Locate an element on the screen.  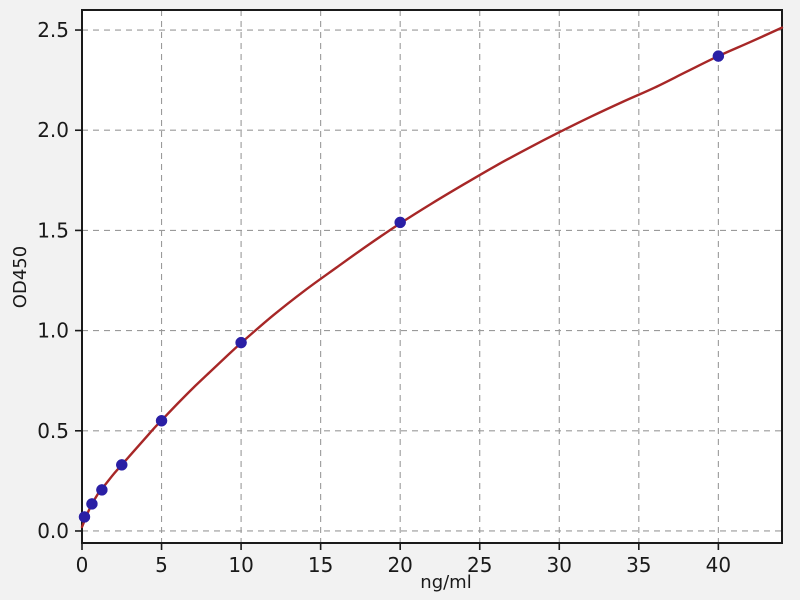
x-tick-label: 25 is located at coordinates (479, 565).